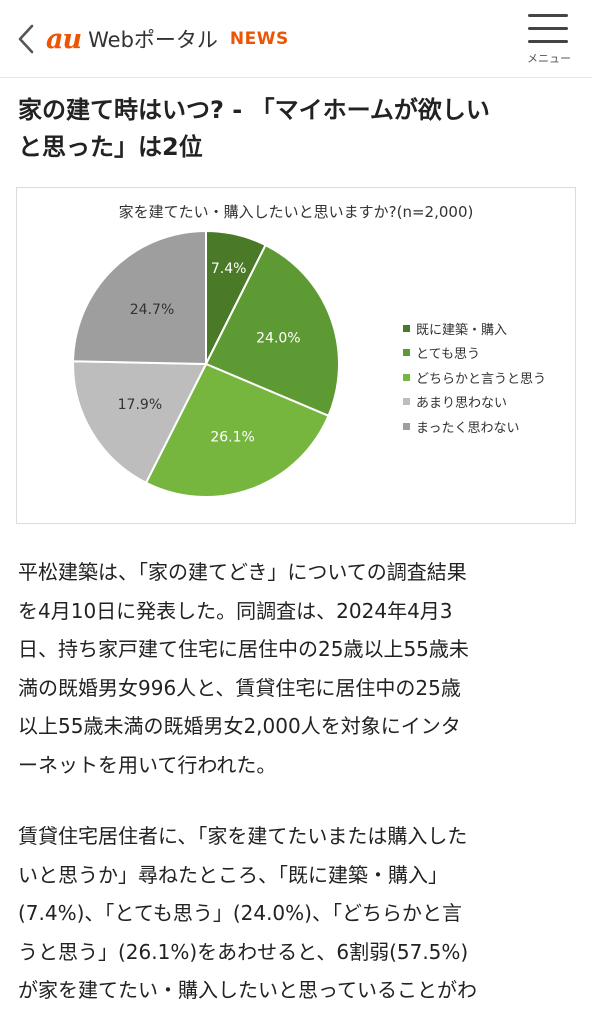 The height and width of the screenshot is (1010, 592). Describe the element at coordinates (259, 39) in the screenshot. I see `logo-news: NEWS` at that location.